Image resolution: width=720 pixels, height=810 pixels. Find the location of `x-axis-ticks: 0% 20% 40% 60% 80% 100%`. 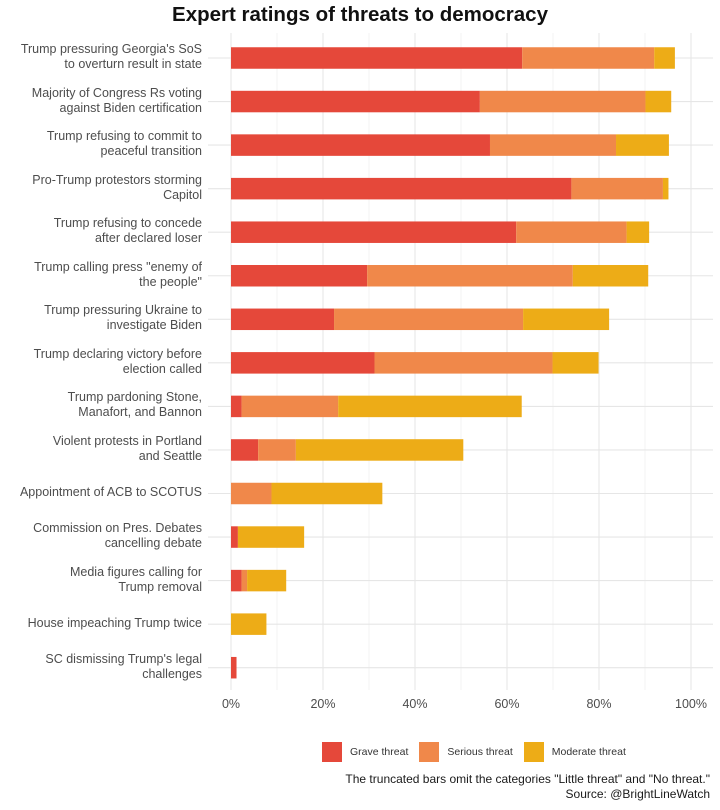

x-axis-ticks: 0% 20% 40% 60% 80% 100% is located at coordinates (464, 704).